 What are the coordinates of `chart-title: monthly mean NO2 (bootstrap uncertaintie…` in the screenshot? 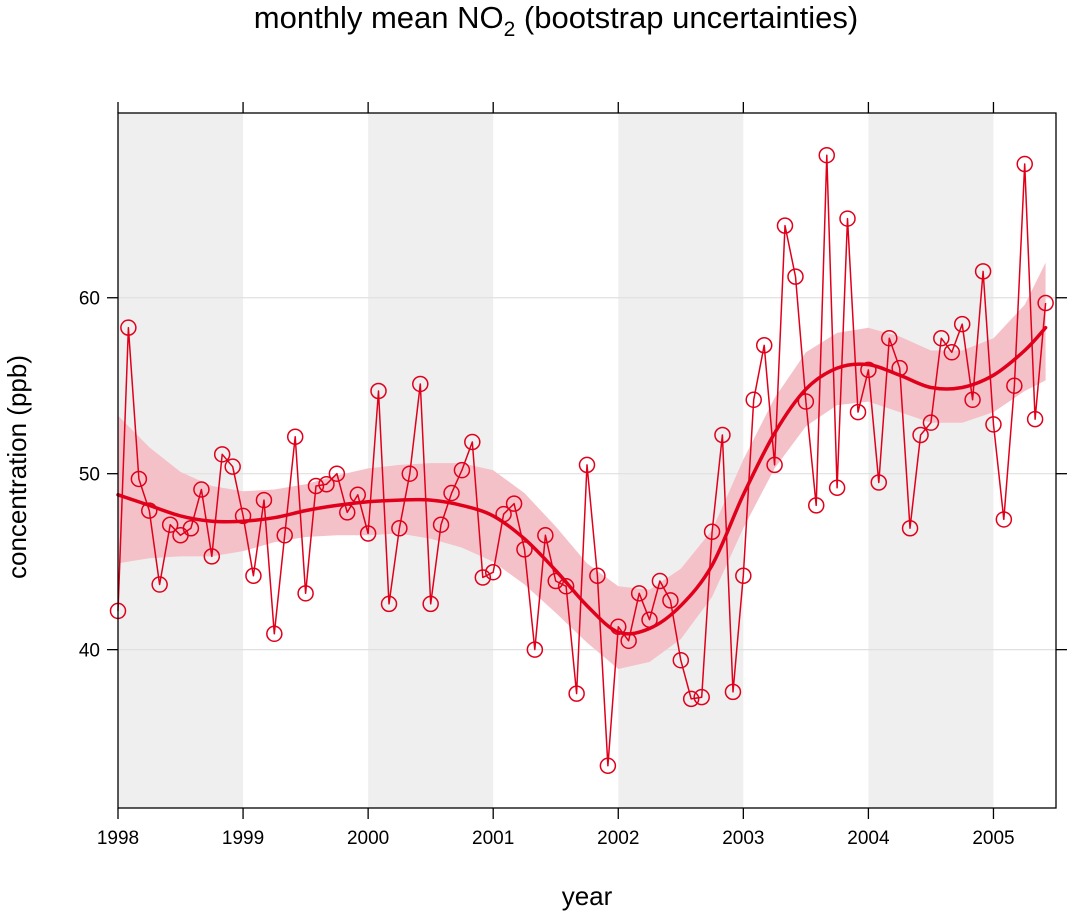 It's located at (556, 20).